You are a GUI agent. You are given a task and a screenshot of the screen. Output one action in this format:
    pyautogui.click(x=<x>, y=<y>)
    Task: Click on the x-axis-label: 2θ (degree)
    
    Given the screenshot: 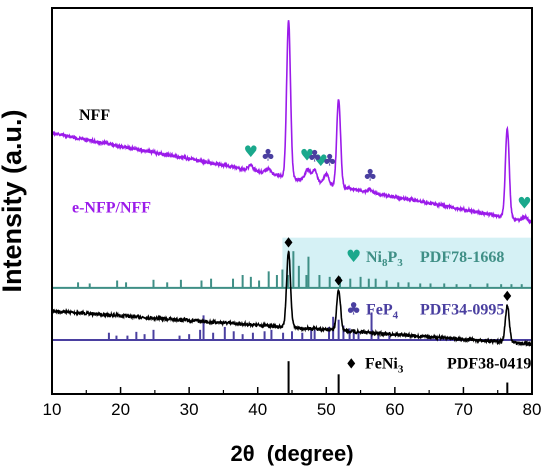 What is the action you would take?
    pyautogui.click(x=291, y=453)
    